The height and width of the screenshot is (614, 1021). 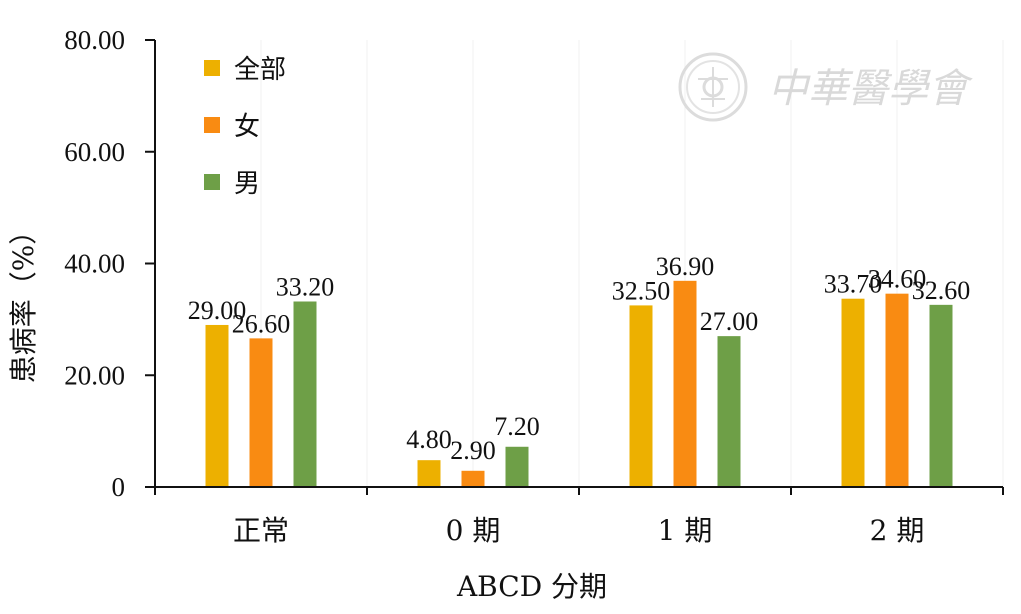 I want to click on data-label: 33.20, so click(x=305, y=286).